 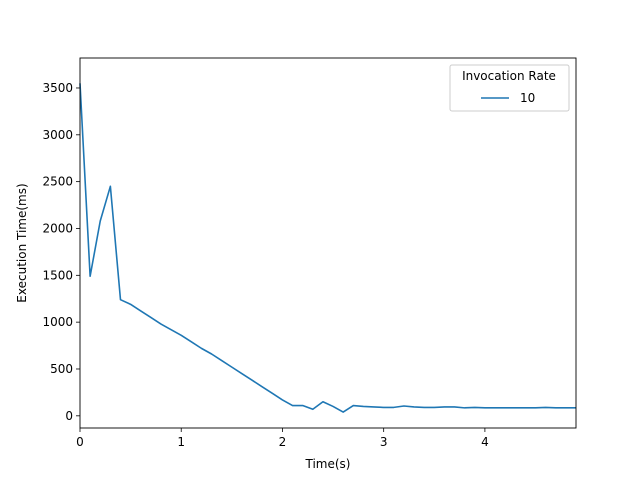 What do you see at coordinates (384, 442) in the screenshot?
I see `x-tick-label: 3` at bounding box center [384, 442].